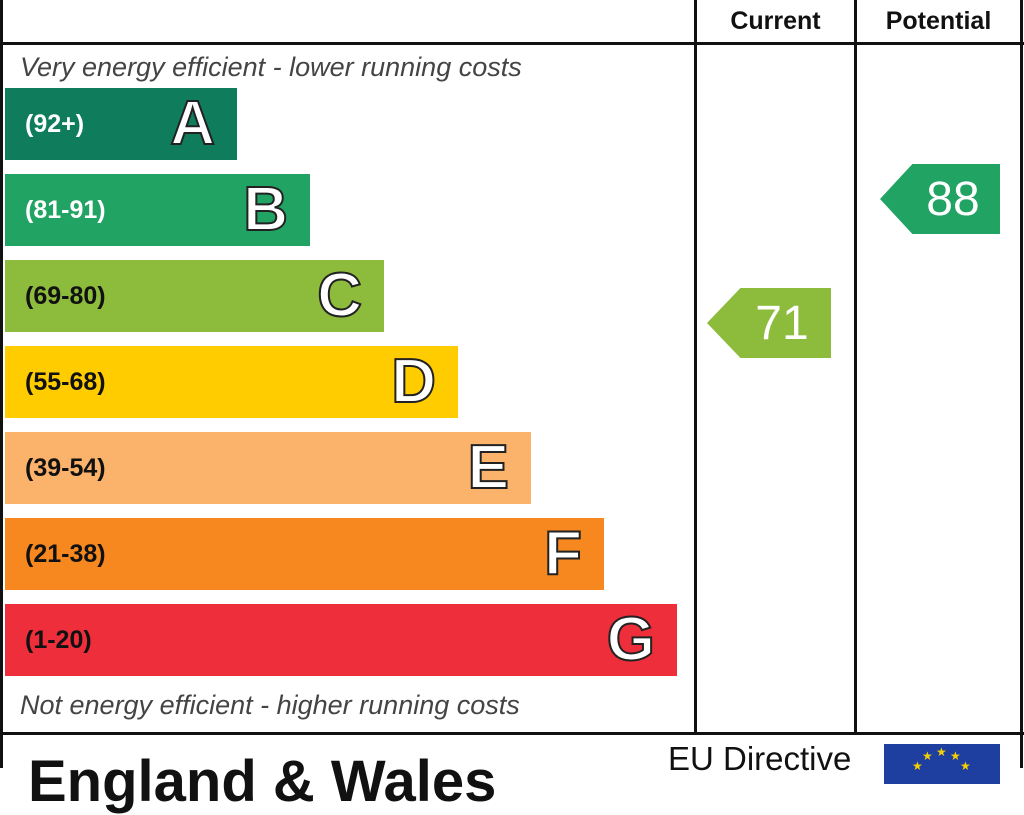 Image resolution: width=1024 pixels, height=815 pixels. Describe the element at coordinates (265, 209) in the screenshot. I see `band-b-letter: B` at that location.